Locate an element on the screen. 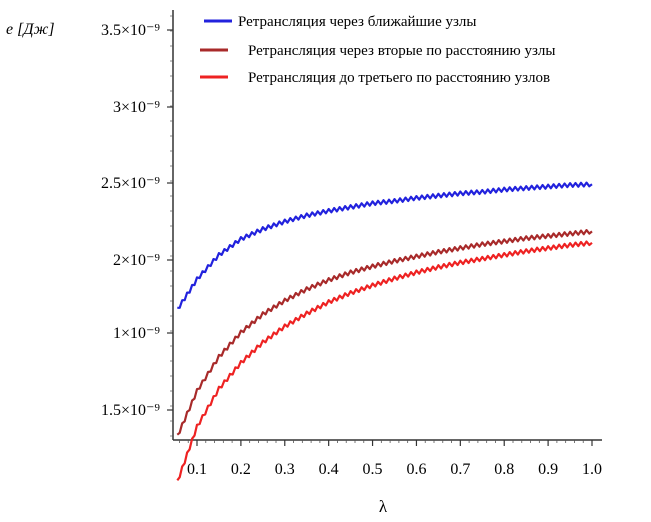  x-tick-label: 0.1 is located at coordinates (197, 469).